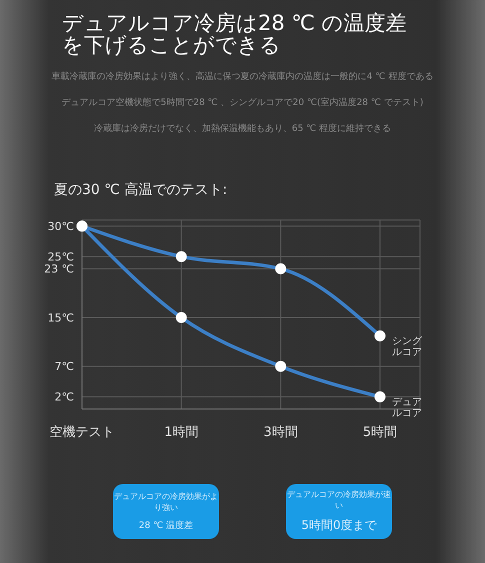 This screenshot has width=485, height=563. Describe the element at coordinates (242, 76) in the screenshot. I see `text: 車載冷蔵庫の冷房効果はより強く、高温に保つ夏の冷蔵庫内の温度は一般的に4 ℃ 程度である` at that location.